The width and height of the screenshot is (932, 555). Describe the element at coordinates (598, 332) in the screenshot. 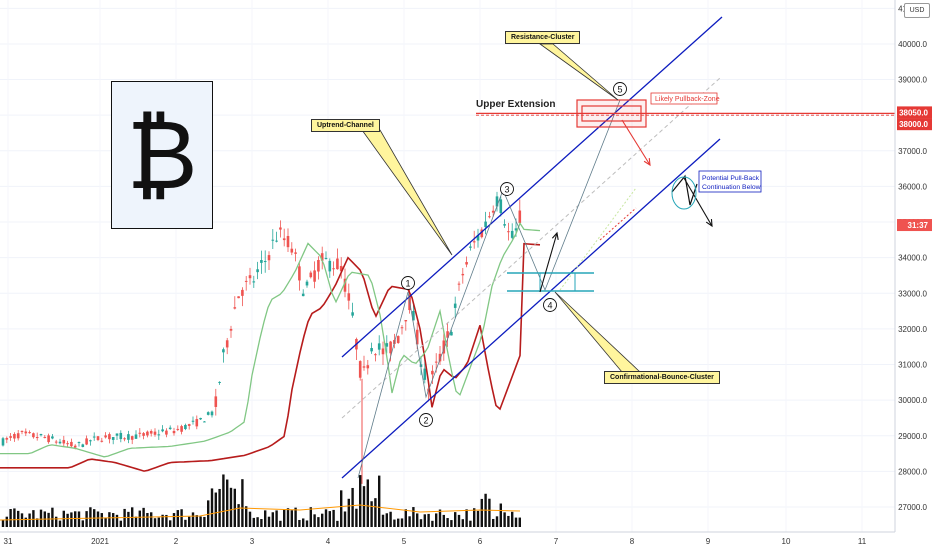

I see `bounce-callout-pointer` at that location.